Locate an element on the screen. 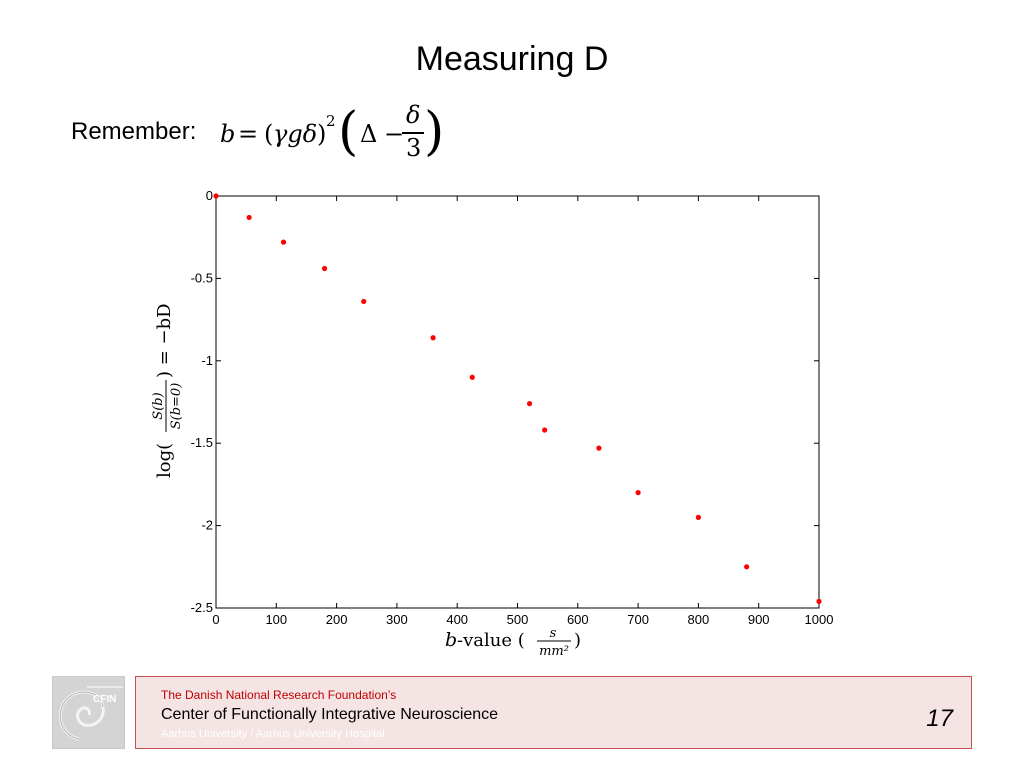 The image size is (1024, 768). y-label-suffix: ) = −bD is located at coordinates (164, 340).